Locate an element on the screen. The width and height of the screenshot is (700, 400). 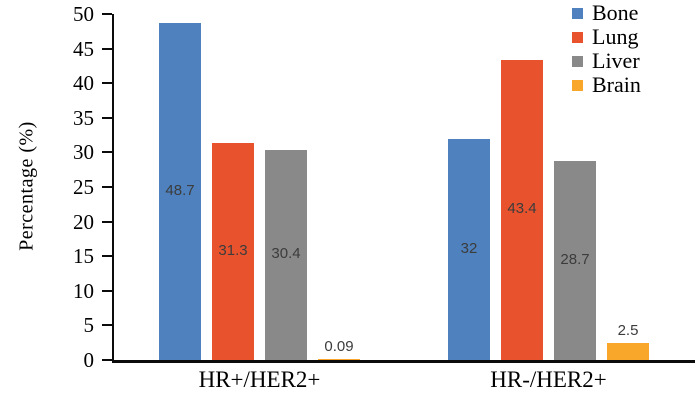
bar-value-label: 30.4 is located at coordinates (286, 253).